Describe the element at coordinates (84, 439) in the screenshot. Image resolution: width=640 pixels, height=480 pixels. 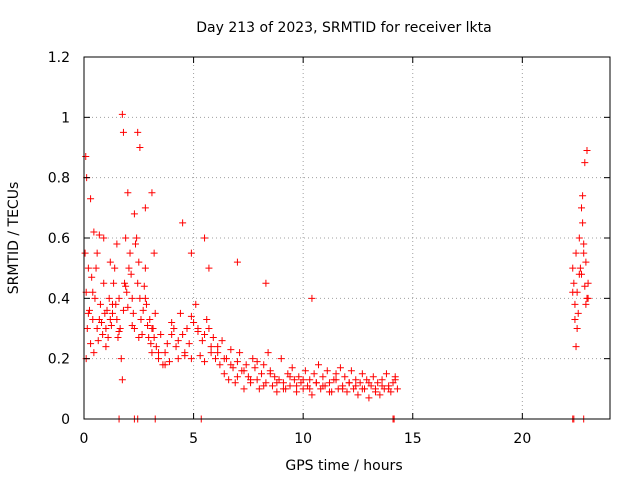
I see `x-tick-label: 0` at that location.